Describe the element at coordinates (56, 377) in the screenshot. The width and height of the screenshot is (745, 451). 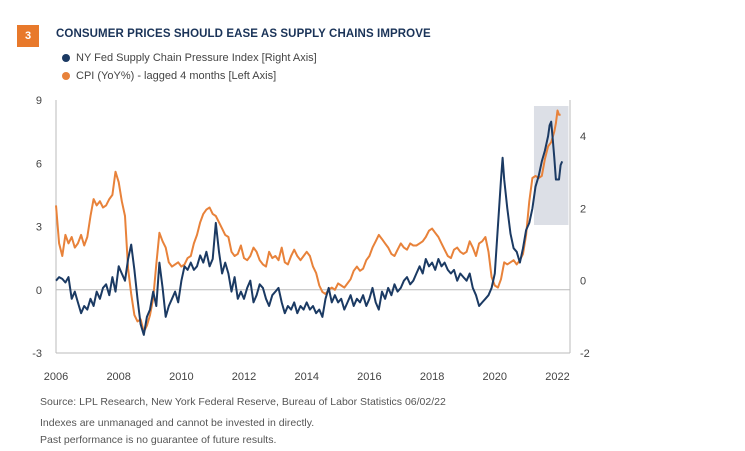
I see `x-tick-label-0: 2006` at that location.